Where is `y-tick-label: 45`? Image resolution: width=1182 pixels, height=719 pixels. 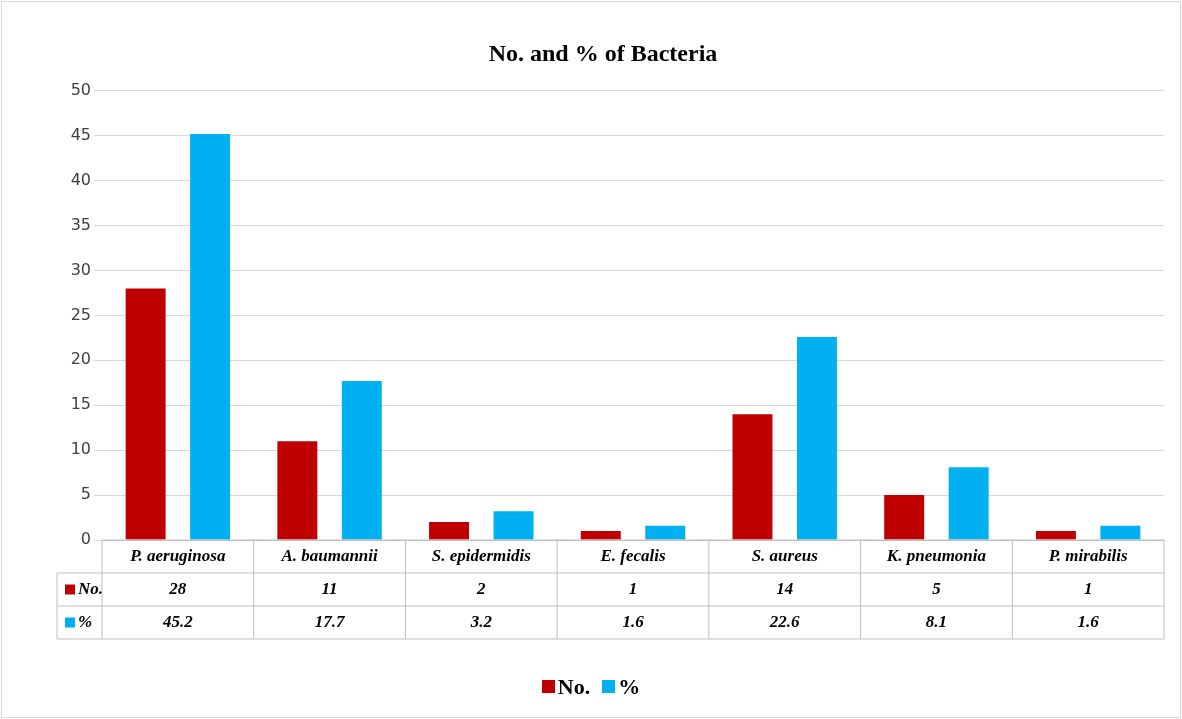
y-tick-label: 45 is located at coordinates (80, 134).